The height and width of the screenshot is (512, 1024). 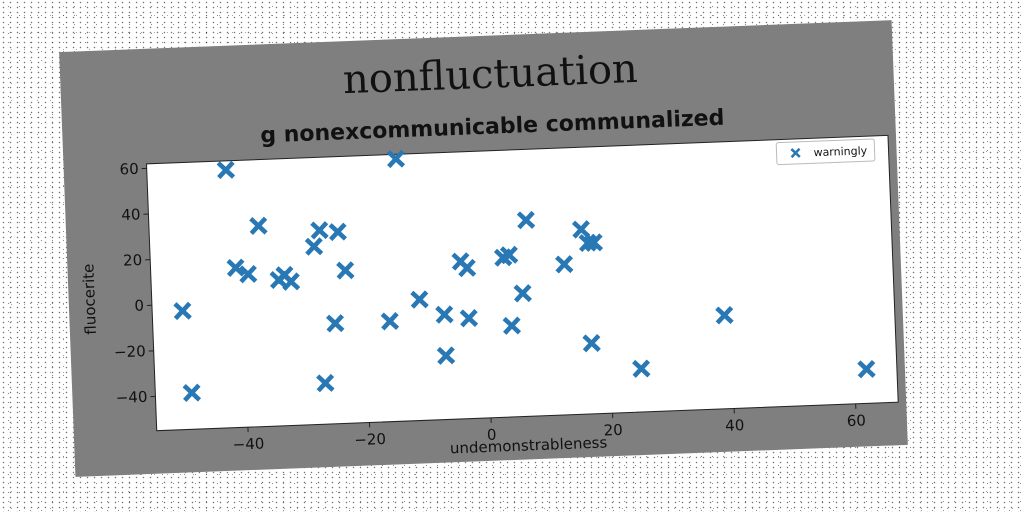 I want to click on x-tick-label: 40, so click(x=735, y=425).